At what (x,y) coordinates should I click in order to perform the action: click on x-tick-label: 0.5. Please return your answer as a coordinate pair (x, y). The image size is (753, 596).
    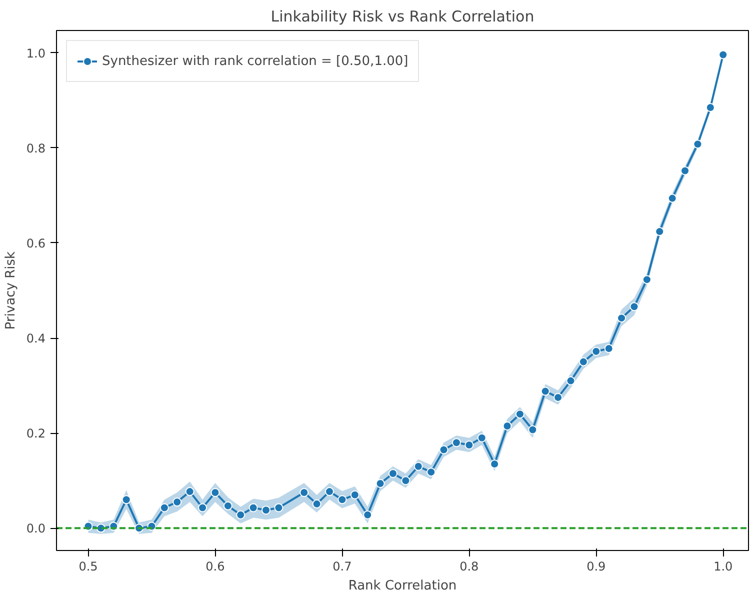
    Looking at the image, I should click on (88, 567).